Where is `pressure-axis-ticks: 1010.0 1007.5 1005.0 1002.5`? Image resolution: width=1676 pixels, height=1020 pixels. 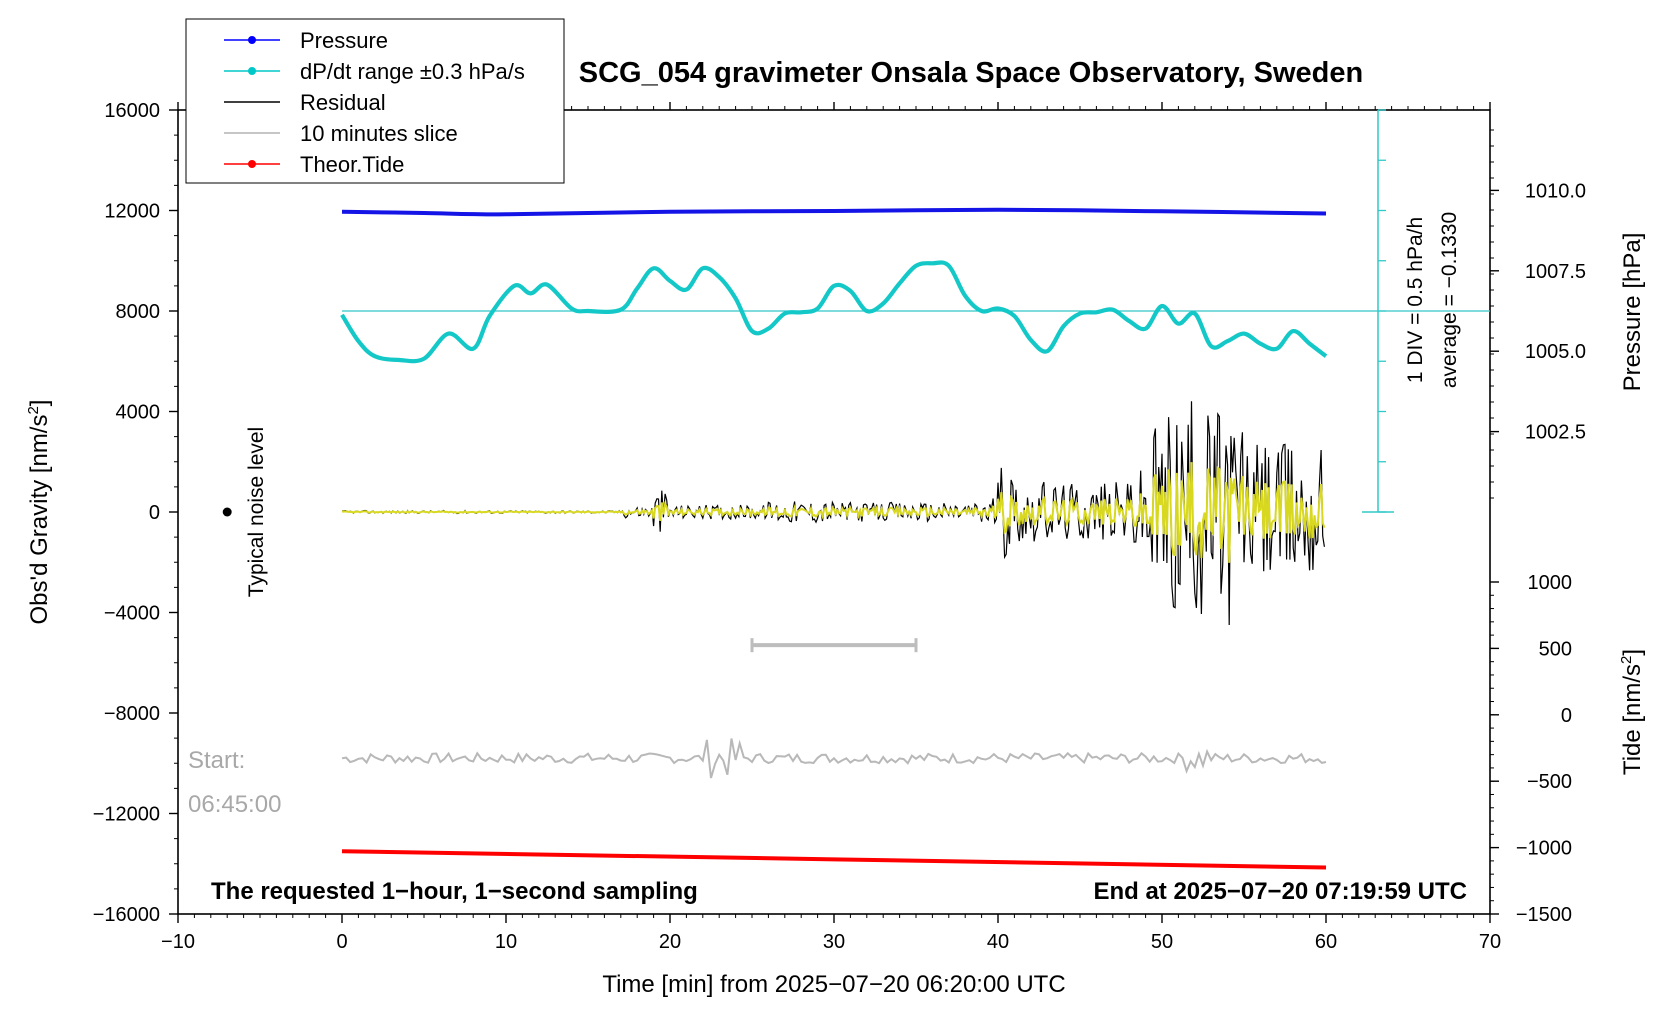 pressure-axis-ticks: 1010.0 1007.5 1005.0 1002.5 is located at coordinates (1538, 314).